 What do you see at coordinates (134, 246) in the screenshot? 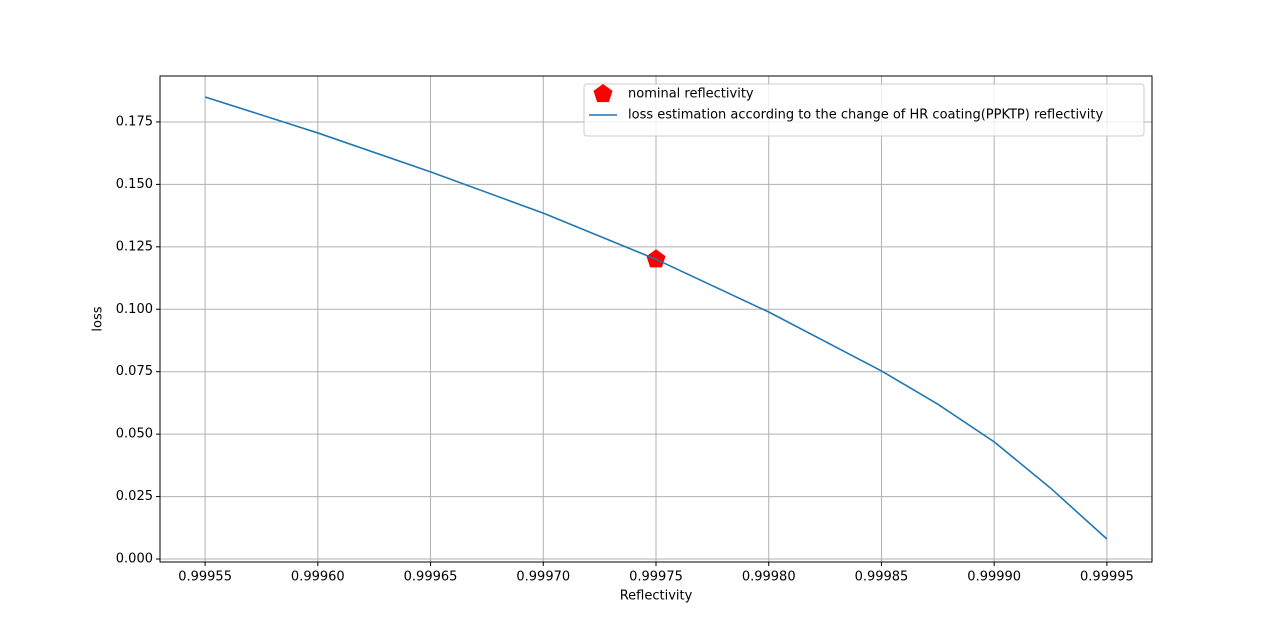
I see `y-tick-label: 0.125` at bounding box center [134, 246].